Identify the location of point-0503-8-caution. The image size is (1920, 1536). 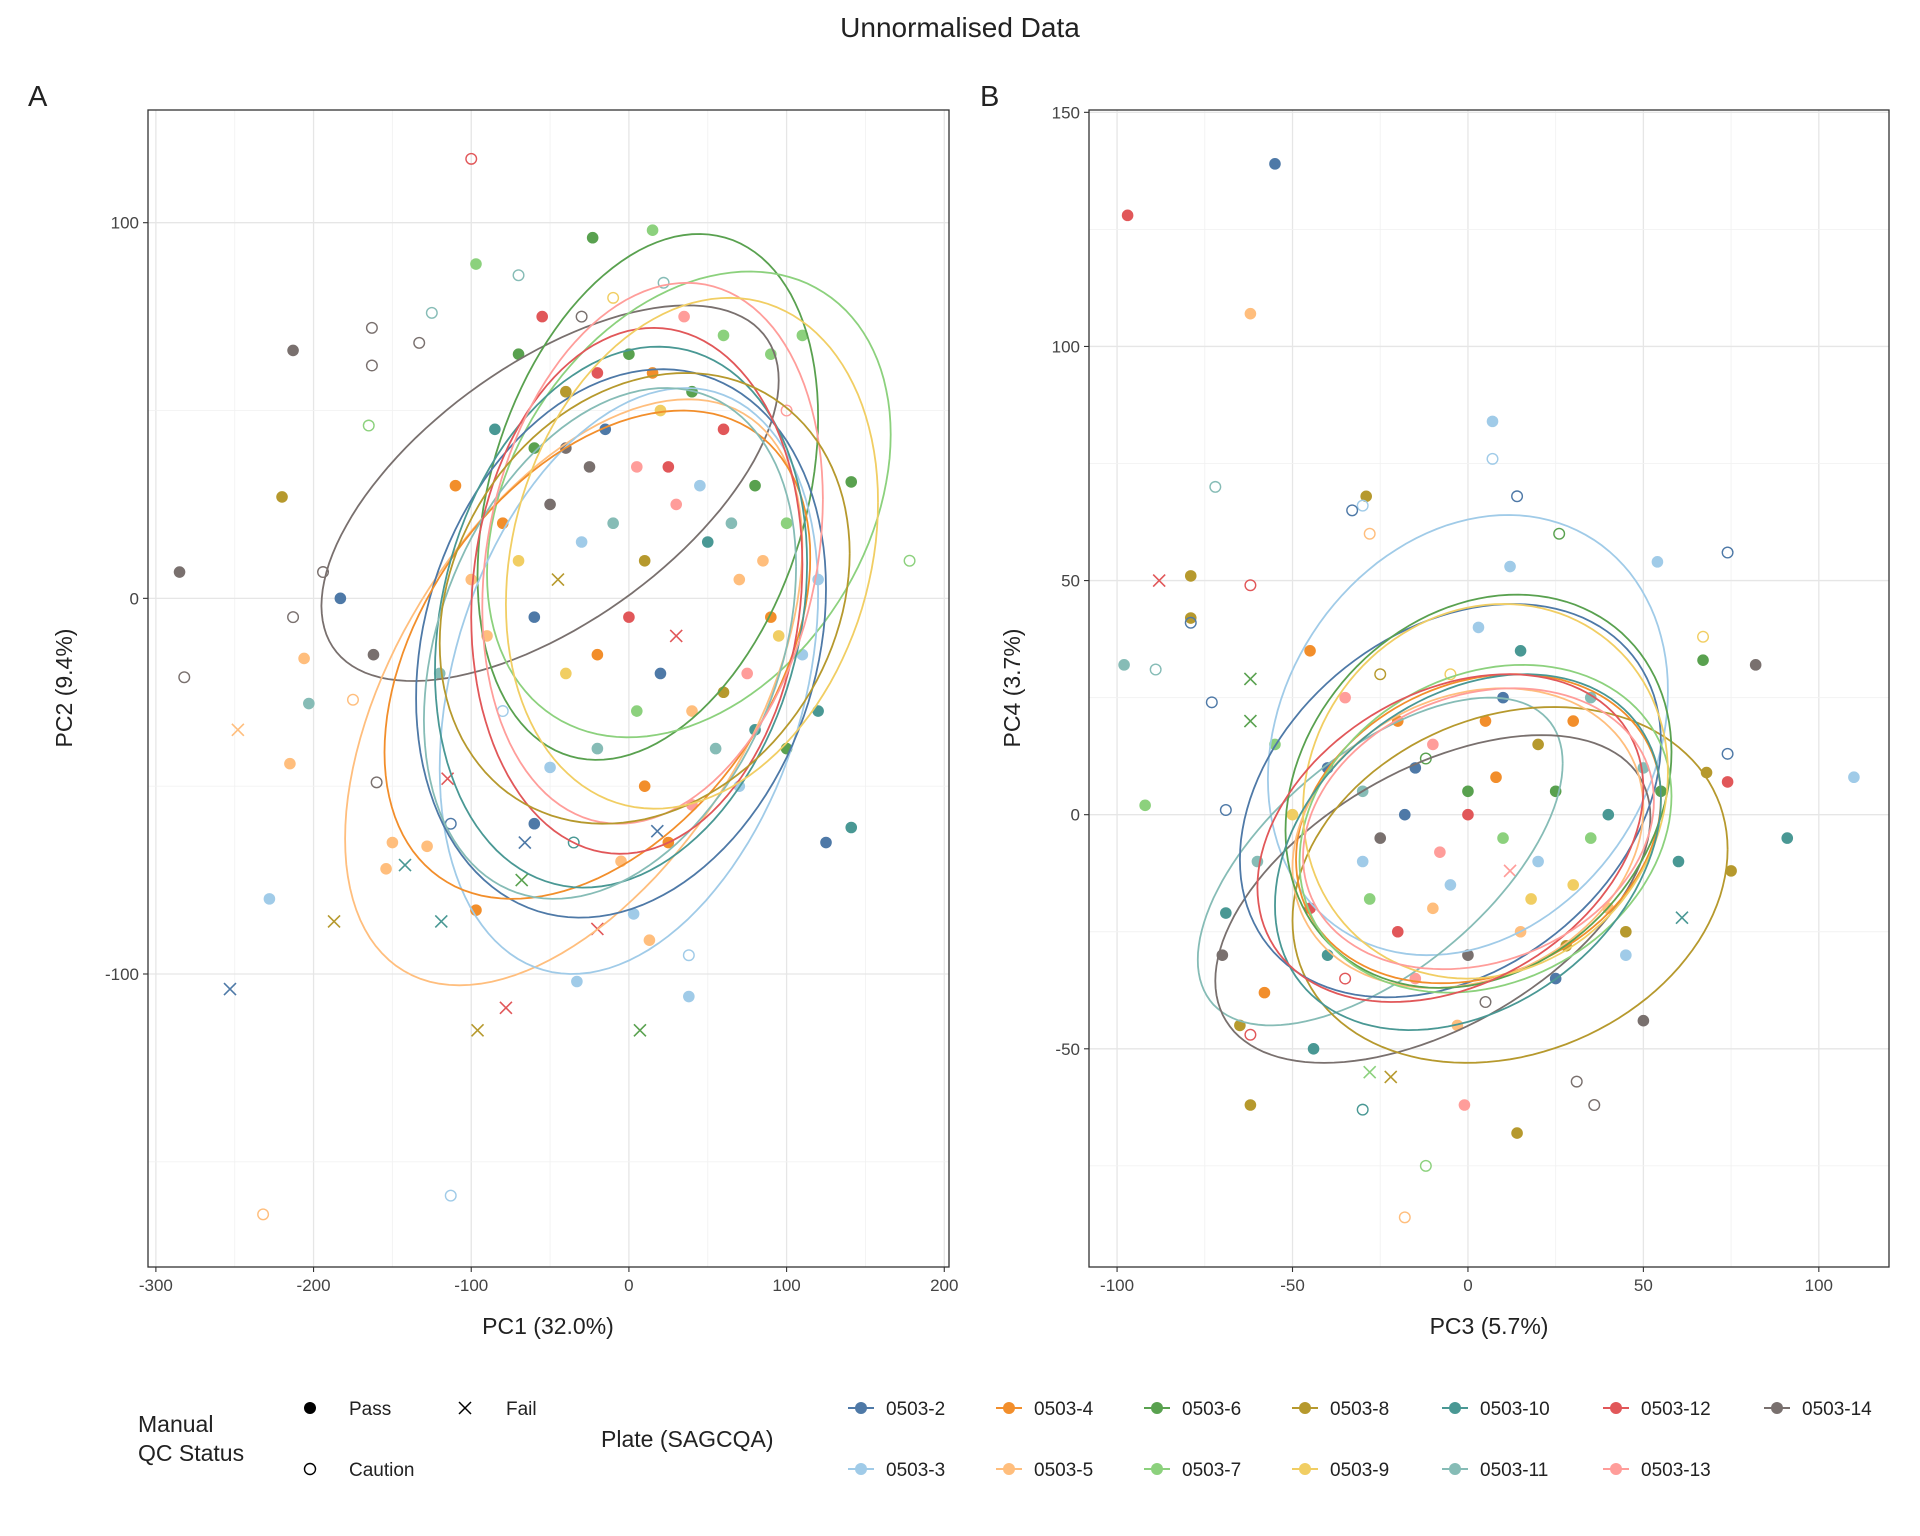
(1380, 674).